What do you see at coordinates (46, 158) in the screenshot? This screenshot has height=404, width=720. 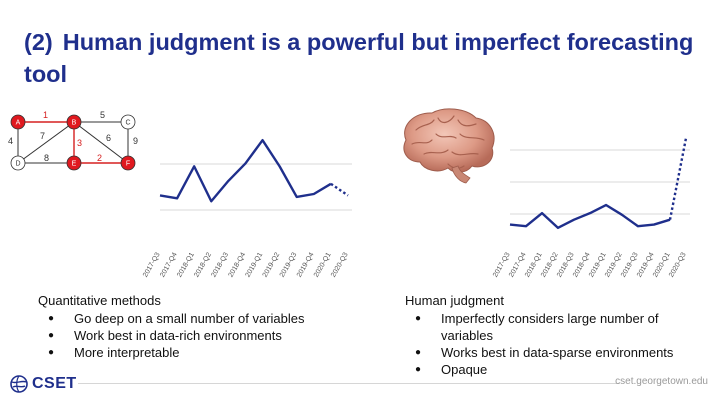 I see `weight-de: 8` at bounding box center [46, 158].